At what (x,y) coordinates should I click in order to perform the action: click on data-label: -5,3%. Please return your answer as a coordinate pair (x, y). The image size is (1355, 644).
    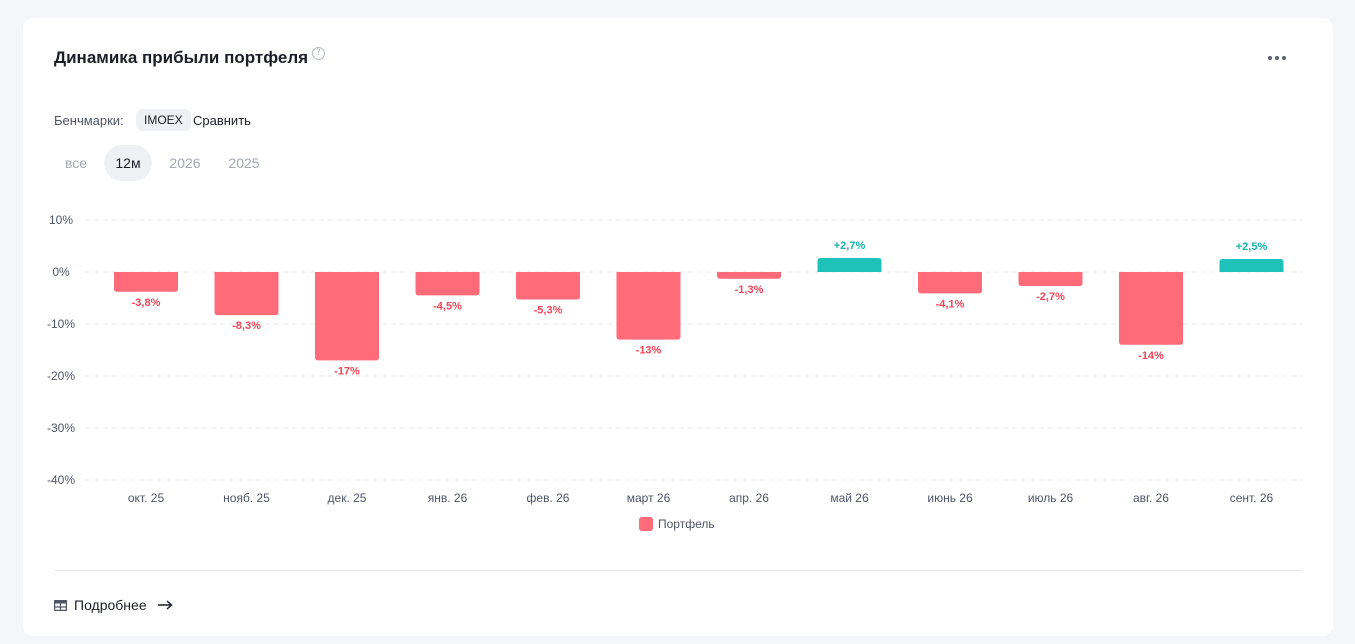
    Looking at the image, I should click on (548, 311).